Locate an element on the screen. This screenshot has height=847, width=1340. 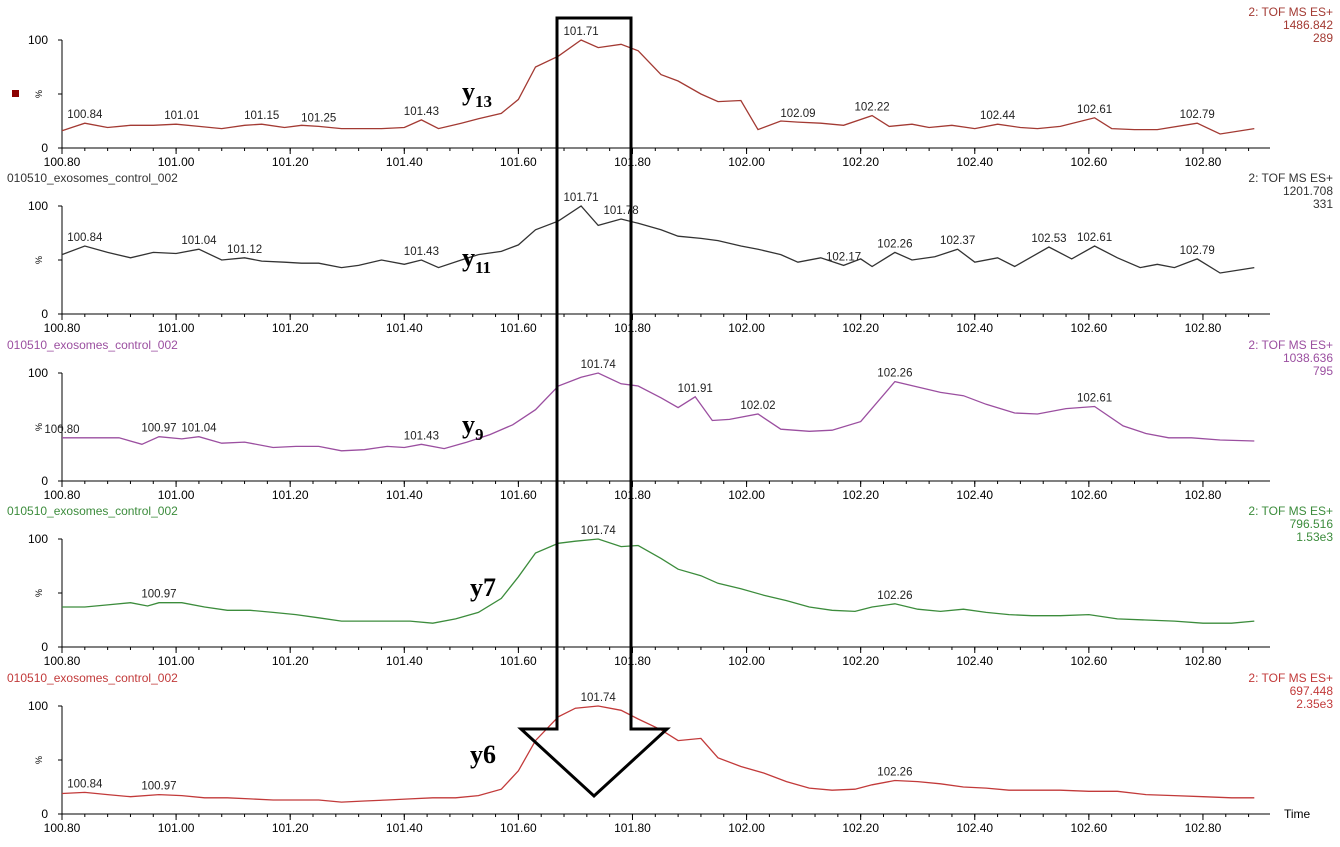
peak-label: 101.04 is located at coordinates (199, 429).